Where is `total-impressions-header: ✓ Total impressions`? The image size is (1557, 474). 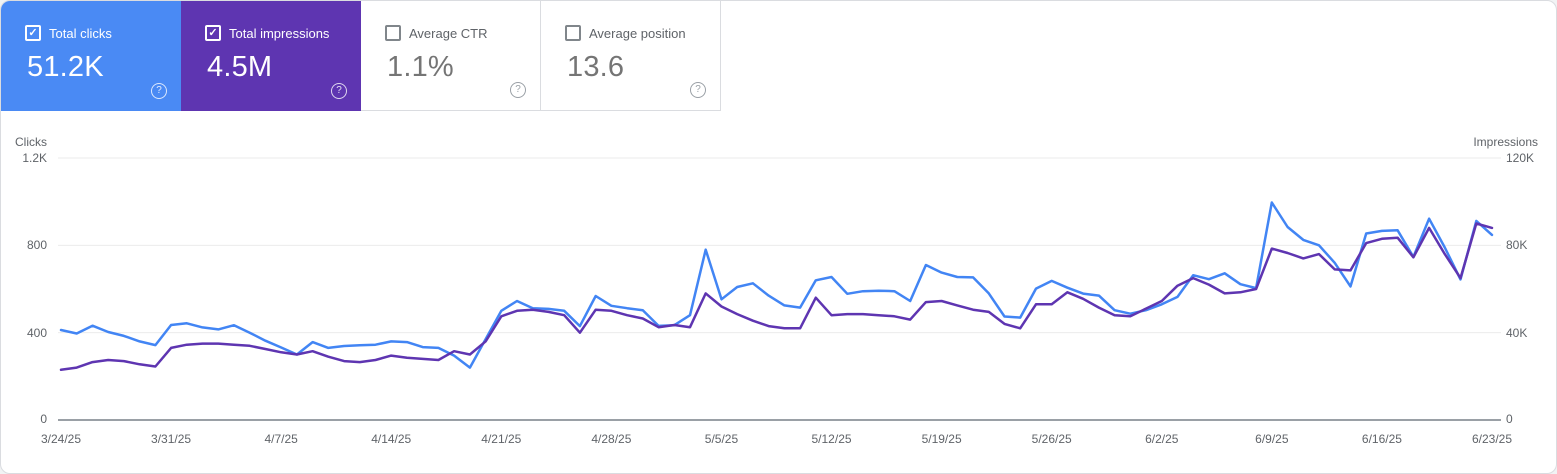 total-impressions-header: ✓ Total impressions is located at coordinates (267, 33).